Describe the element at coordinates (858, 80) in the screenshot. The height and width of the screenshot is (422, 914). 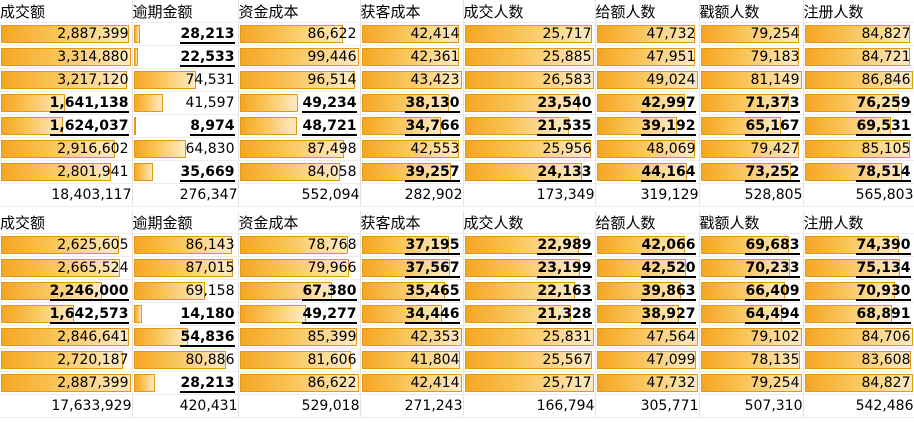
I see `data-cell: 86,846` at that location.